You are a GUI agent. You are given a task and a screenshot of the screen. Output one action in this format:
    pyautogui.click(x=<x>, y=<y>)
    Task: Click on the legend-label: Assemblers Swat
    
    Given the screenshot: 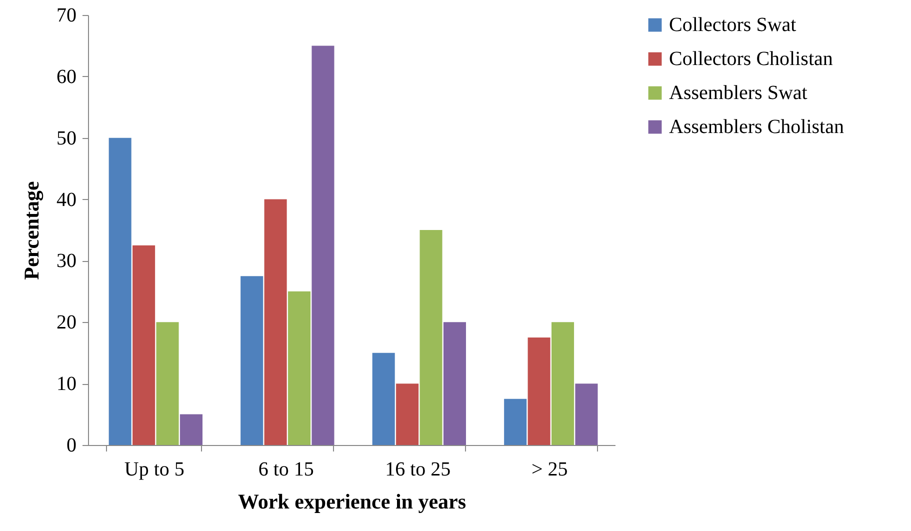 What is the action you would take?
    pyautogui.click(x=738, y=93)
    